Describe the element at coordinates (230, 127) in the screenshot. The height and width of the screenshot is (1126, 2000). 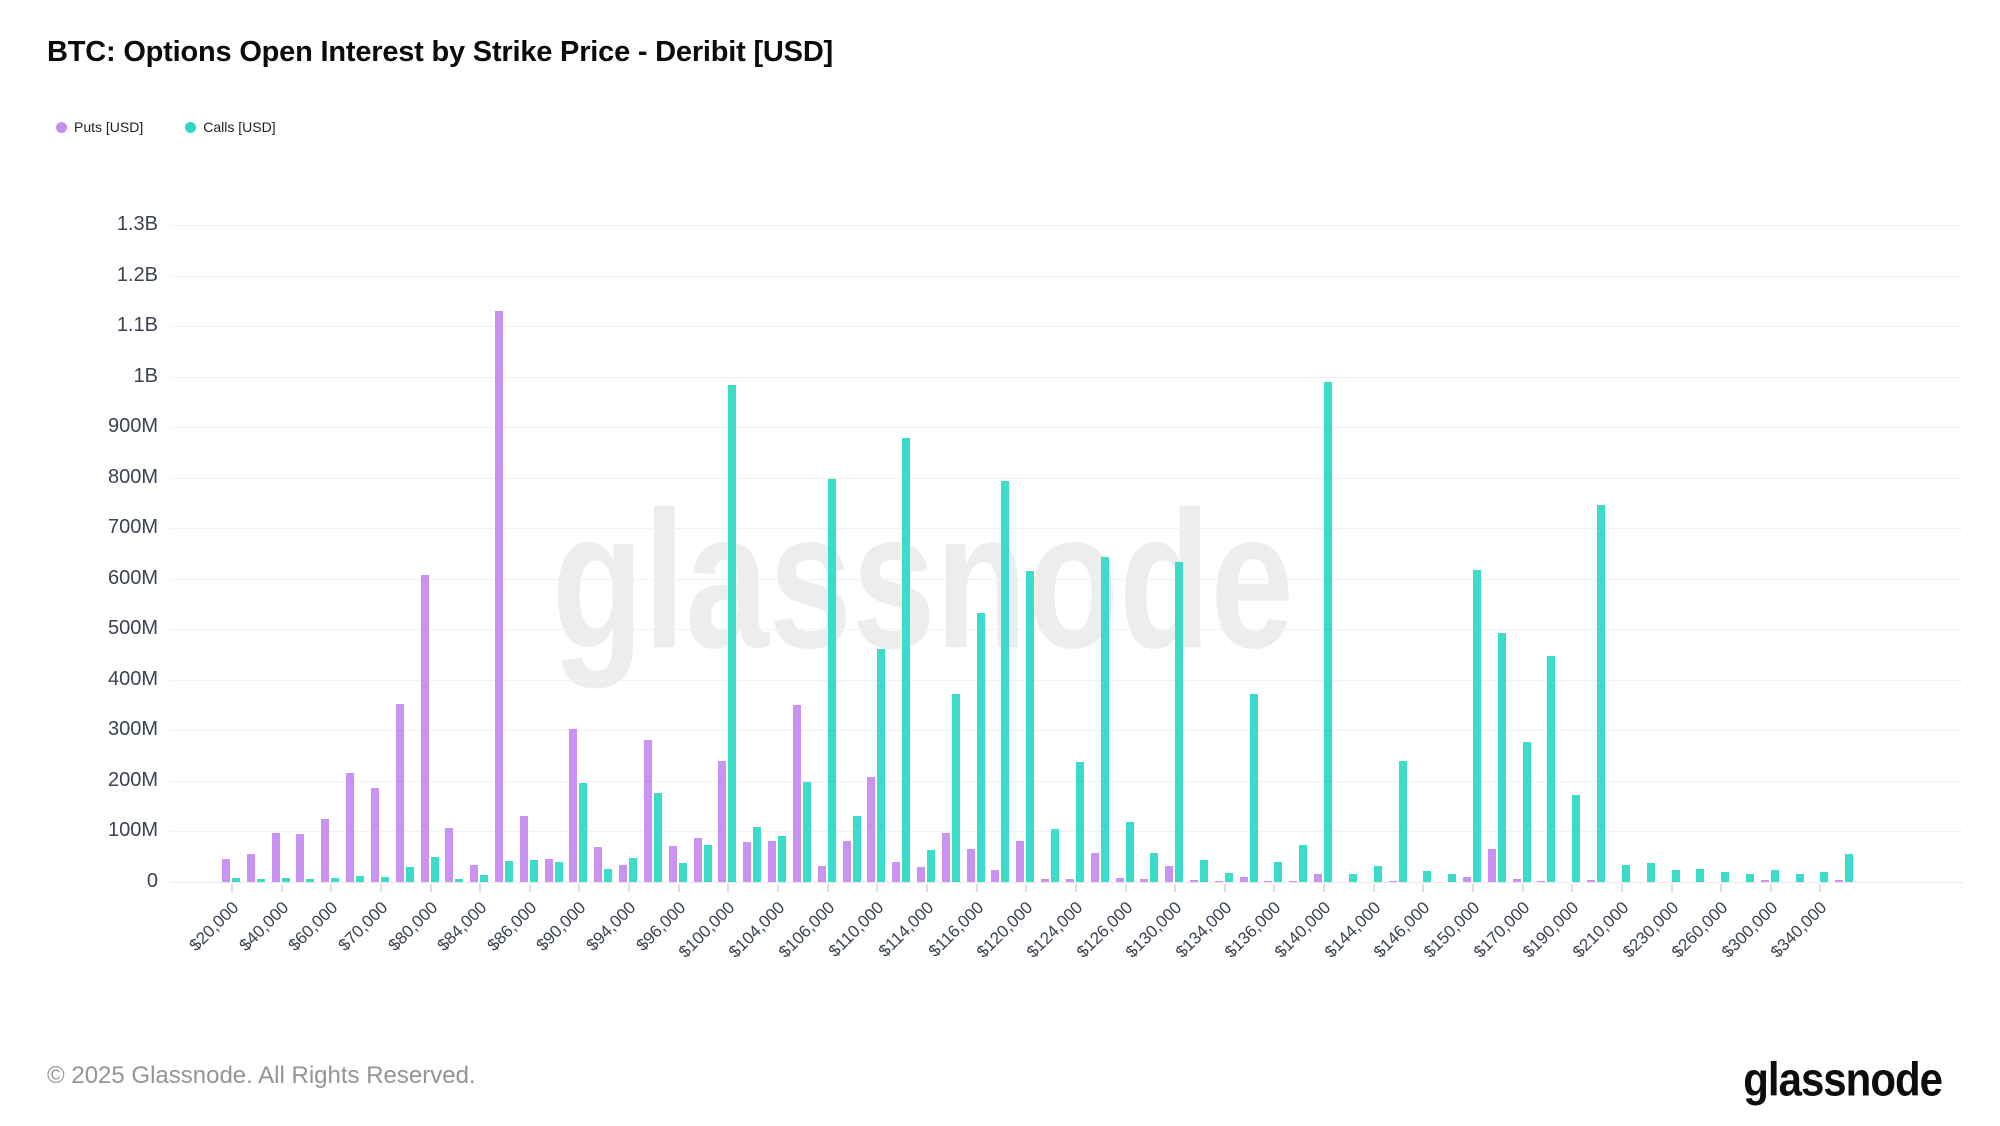
I see `legend-item-calls: Calls [USD]` at that location.